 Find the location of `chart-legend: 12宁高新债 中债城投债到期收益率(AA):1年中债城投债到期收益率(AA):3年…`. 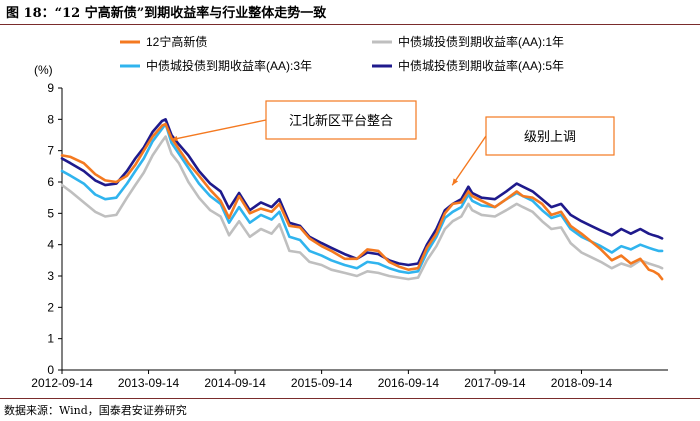

chart-legend: 12宁高新债 中债城投债到期收益率(AA):1年中债城投债到期收益率(AA):3年… is located at coordinates (342, 53).